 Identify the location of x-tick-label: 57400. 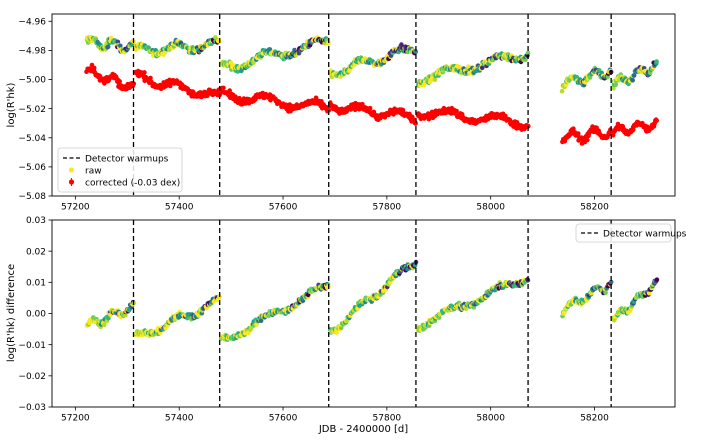
(179, 208).